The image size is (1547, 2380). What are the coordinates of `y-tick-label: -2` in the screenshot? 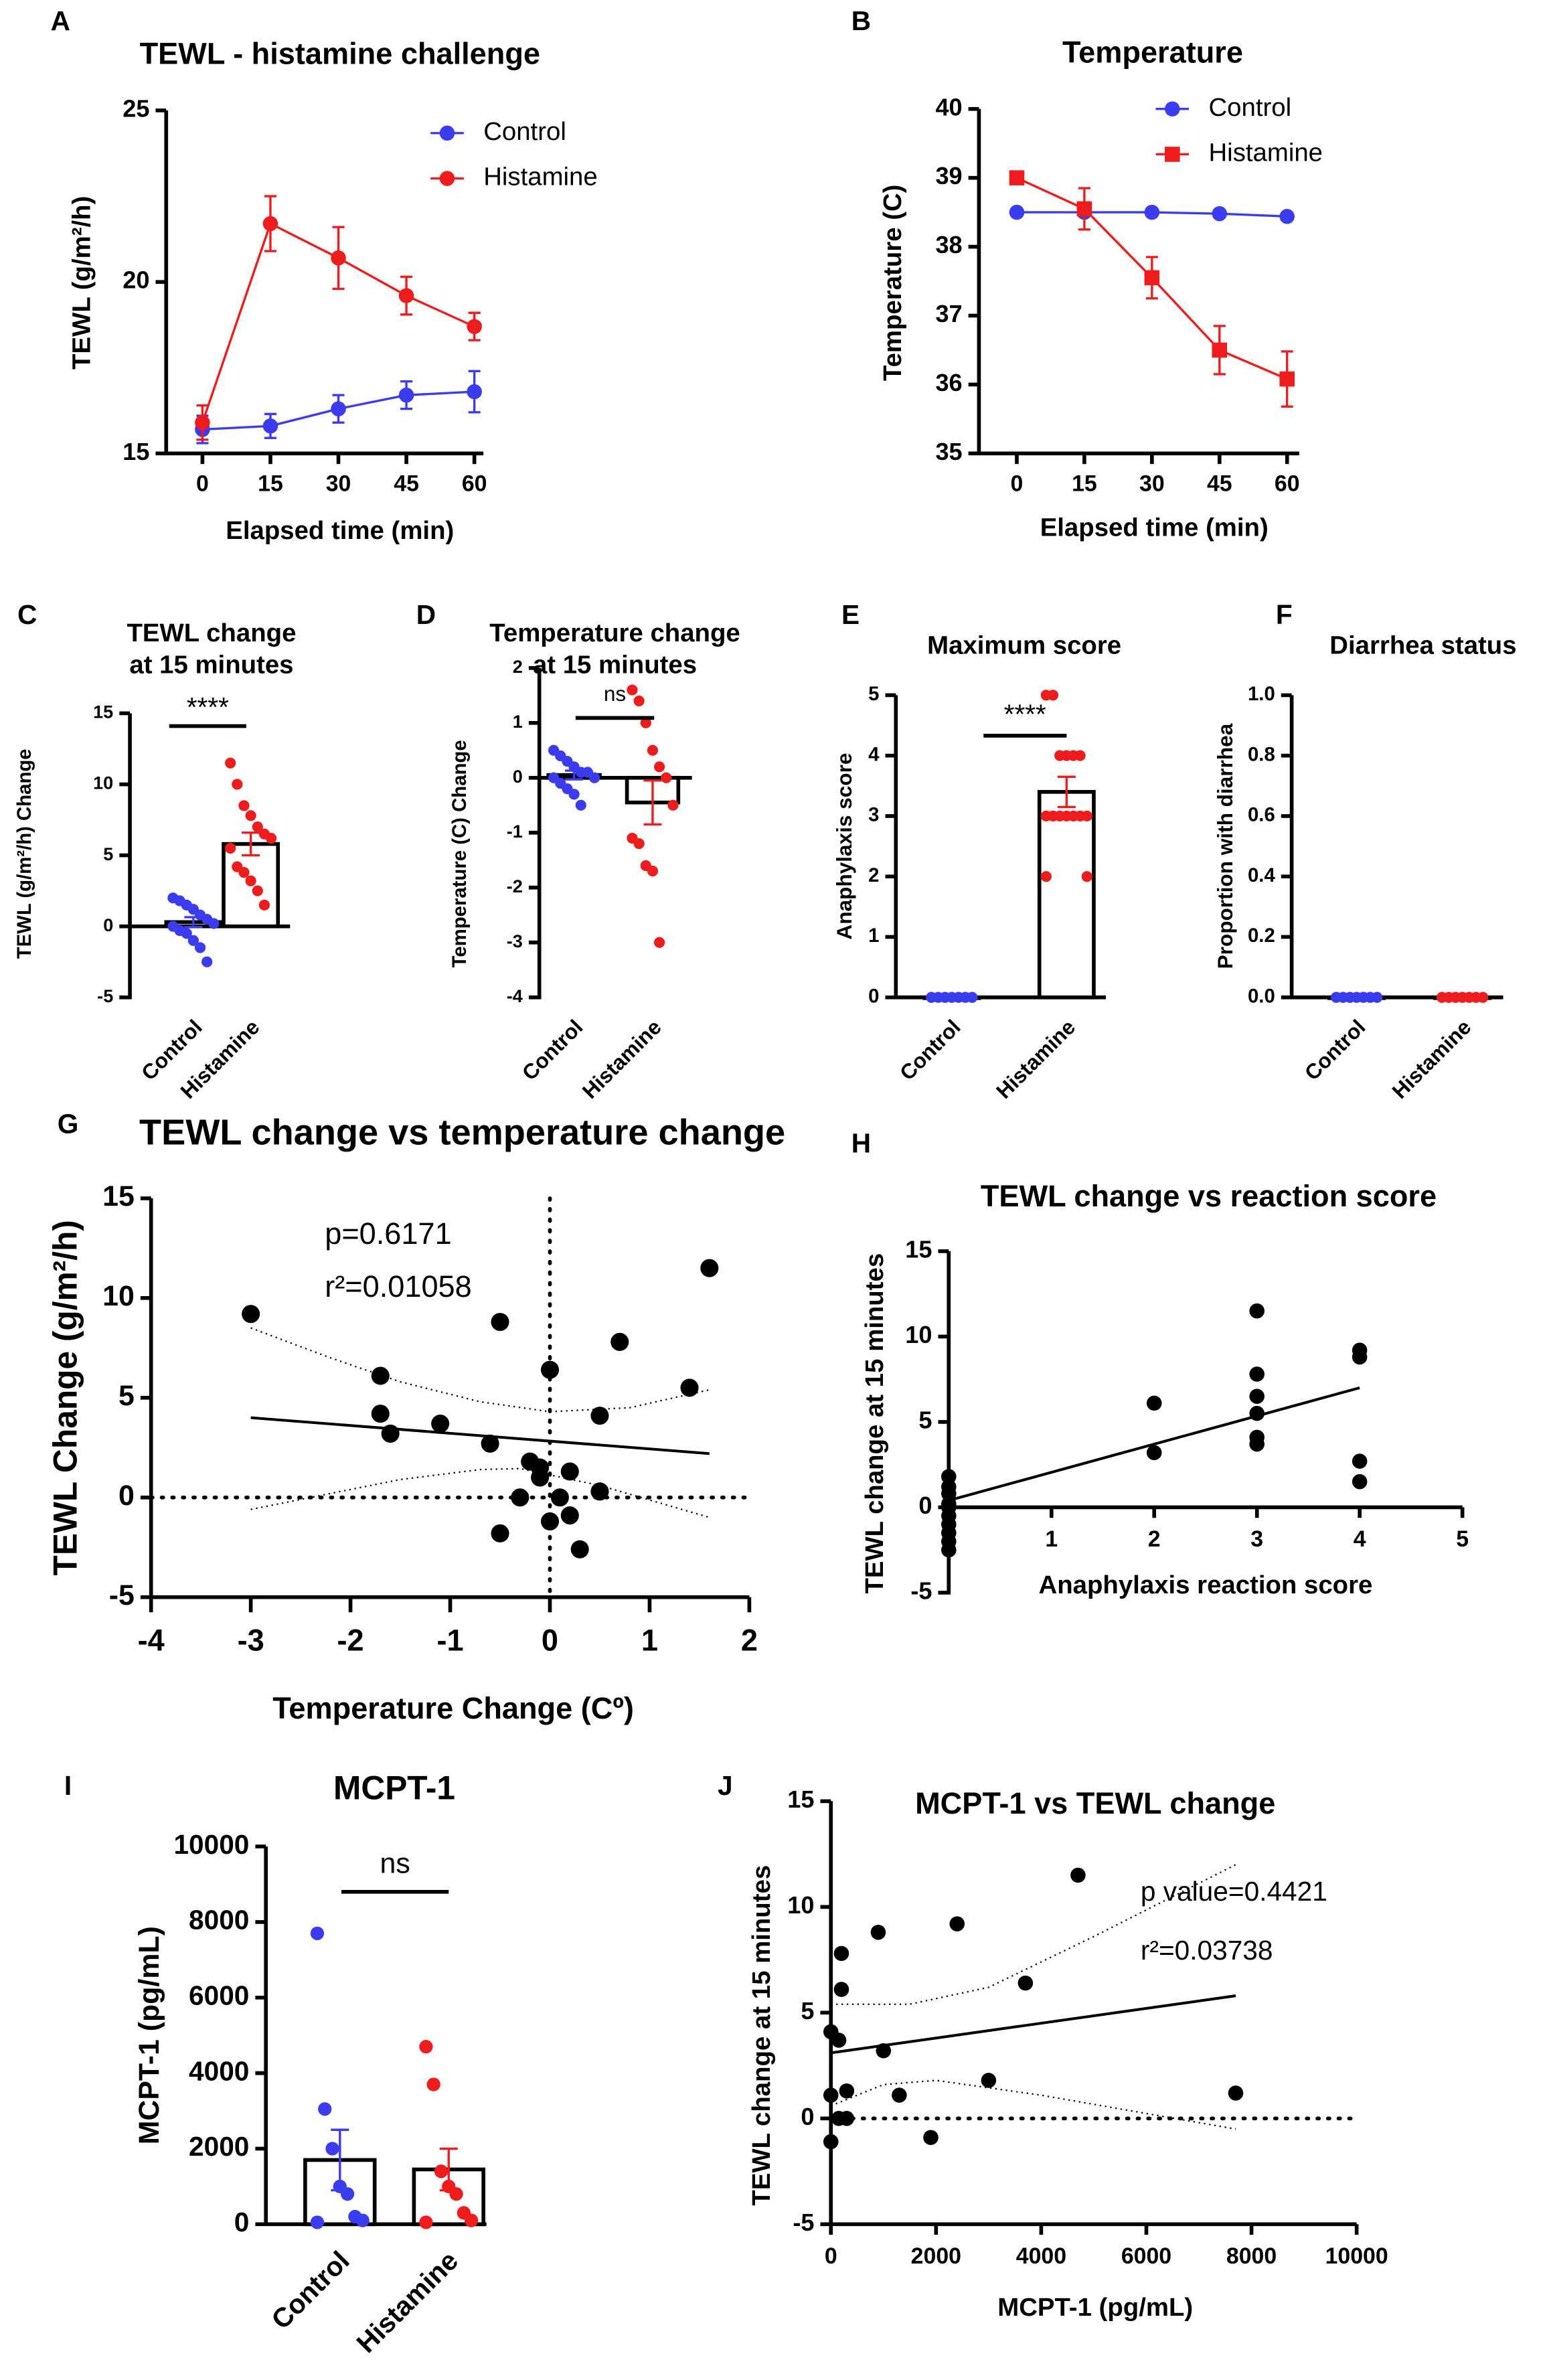 It's located at (515, 886).